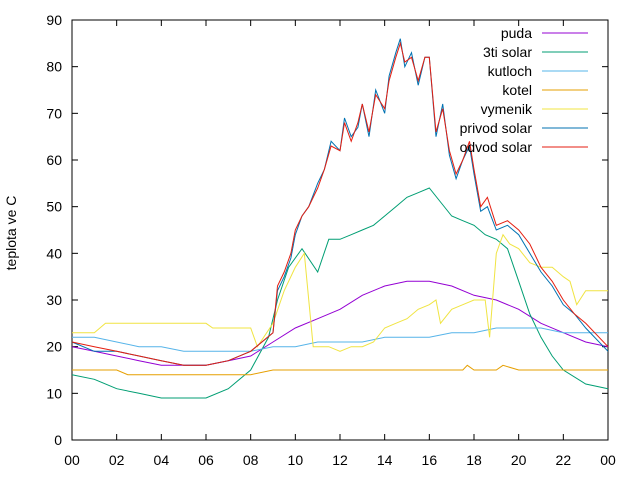  What do you see at coordinates (117, 460) in the screenshot?
I see `x-tick-label: 02` at bounding box center [117, 460].